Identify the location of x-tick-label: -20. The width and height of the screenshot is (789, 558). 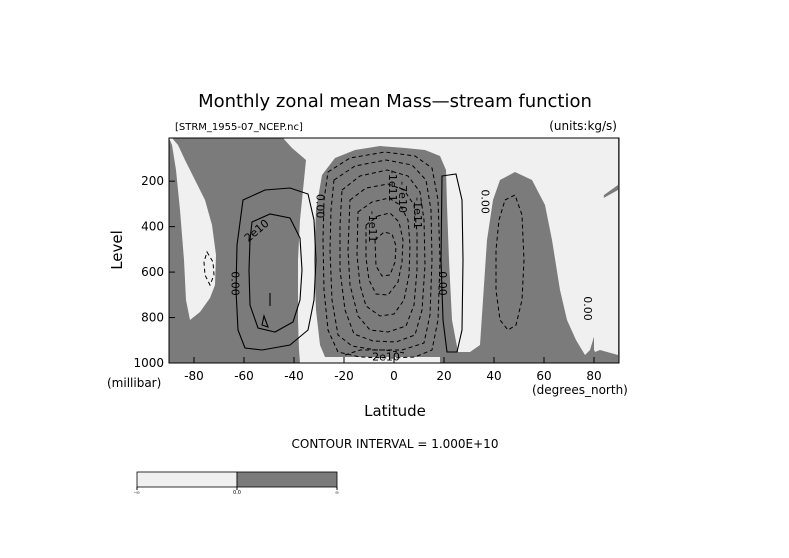
(344, 376).